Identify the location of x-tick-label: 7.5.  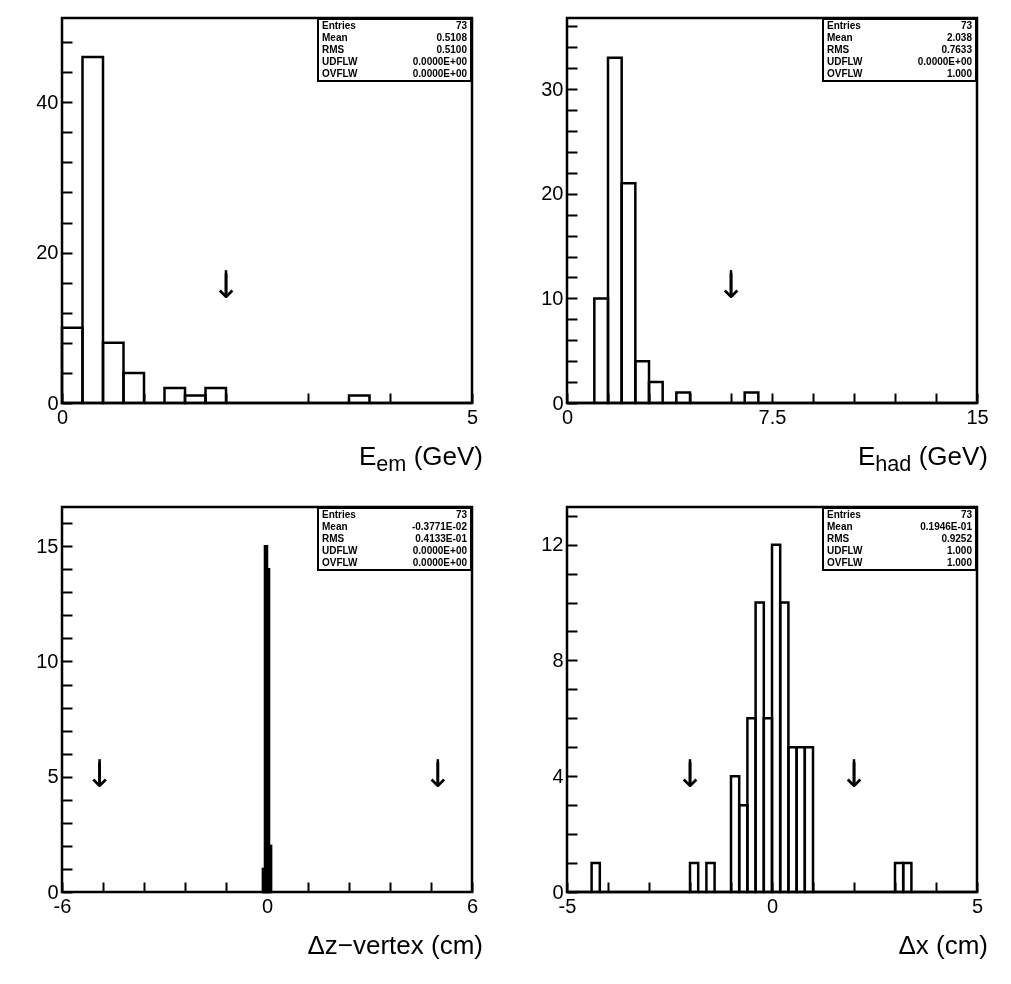
(772, 416).